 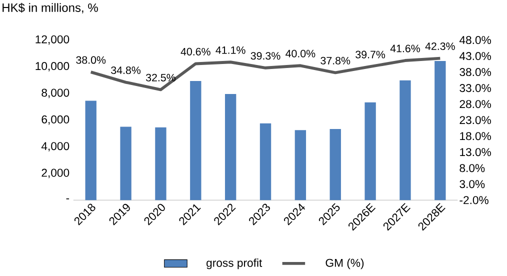 What do you see at coordinates (475, 152) in the screenshot?
I see `y2-tick-label: 13.0%` at bounding box center [475, 152].